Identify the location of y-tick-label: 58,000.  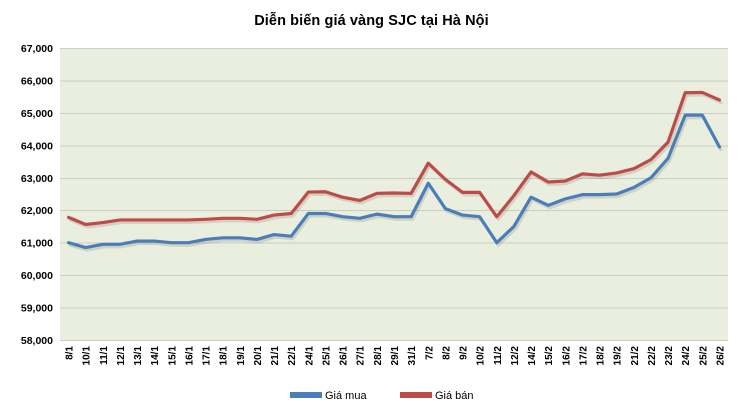
(37, 341).